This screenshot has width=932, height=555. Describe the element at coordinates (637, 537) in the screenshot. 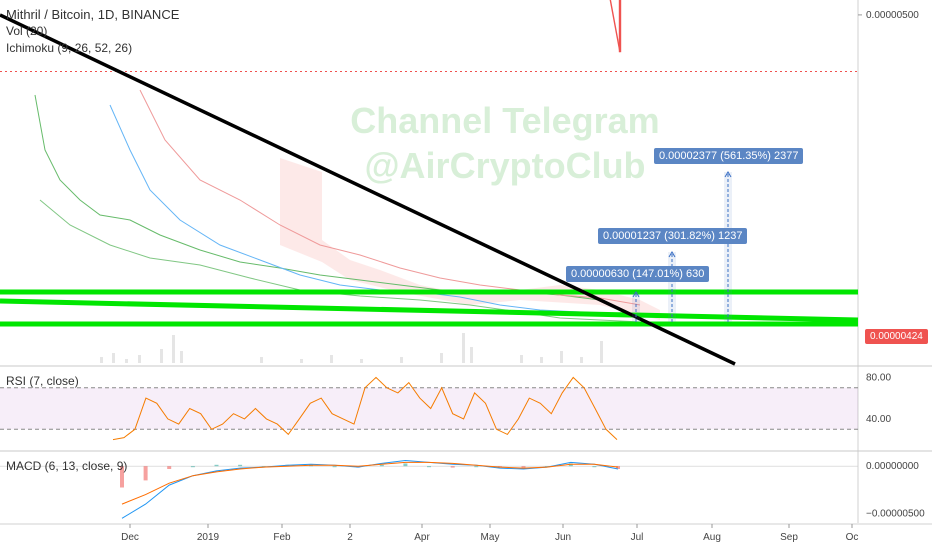

I see `time-tick-label: Jul` at that location.